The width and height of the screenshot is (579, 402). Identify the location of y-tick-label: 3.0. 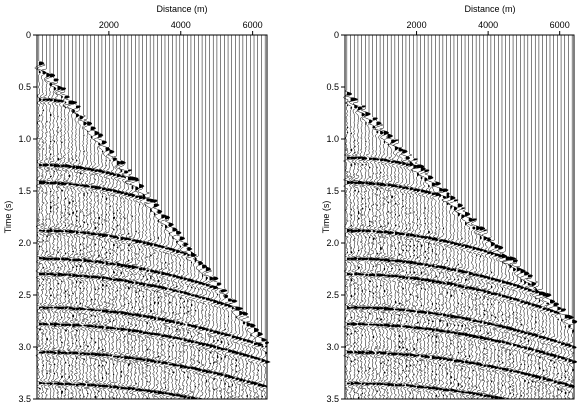
(332, 347).